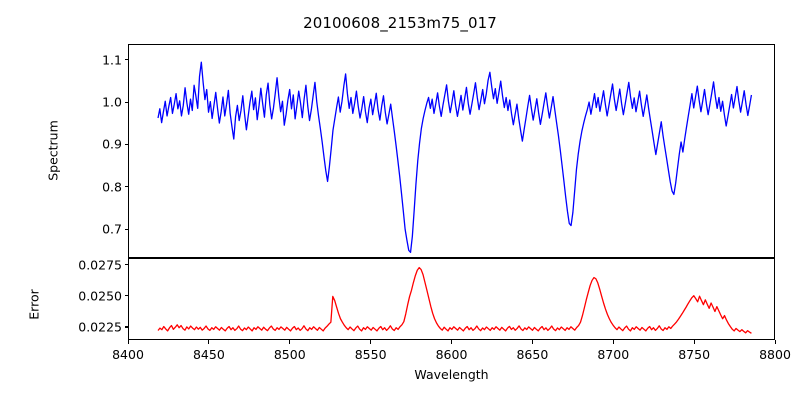 The image size is (800, 400). I want to click on x-tick-label: 8500, so click(289, 354).